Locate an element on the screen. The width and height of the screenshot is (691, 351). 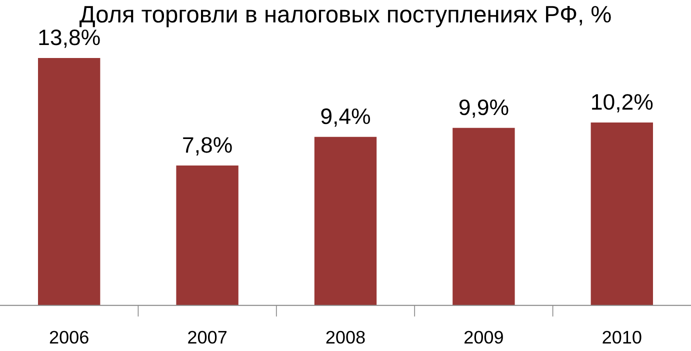
x-tick-label: 2008 is located at coordinates (345, 337).